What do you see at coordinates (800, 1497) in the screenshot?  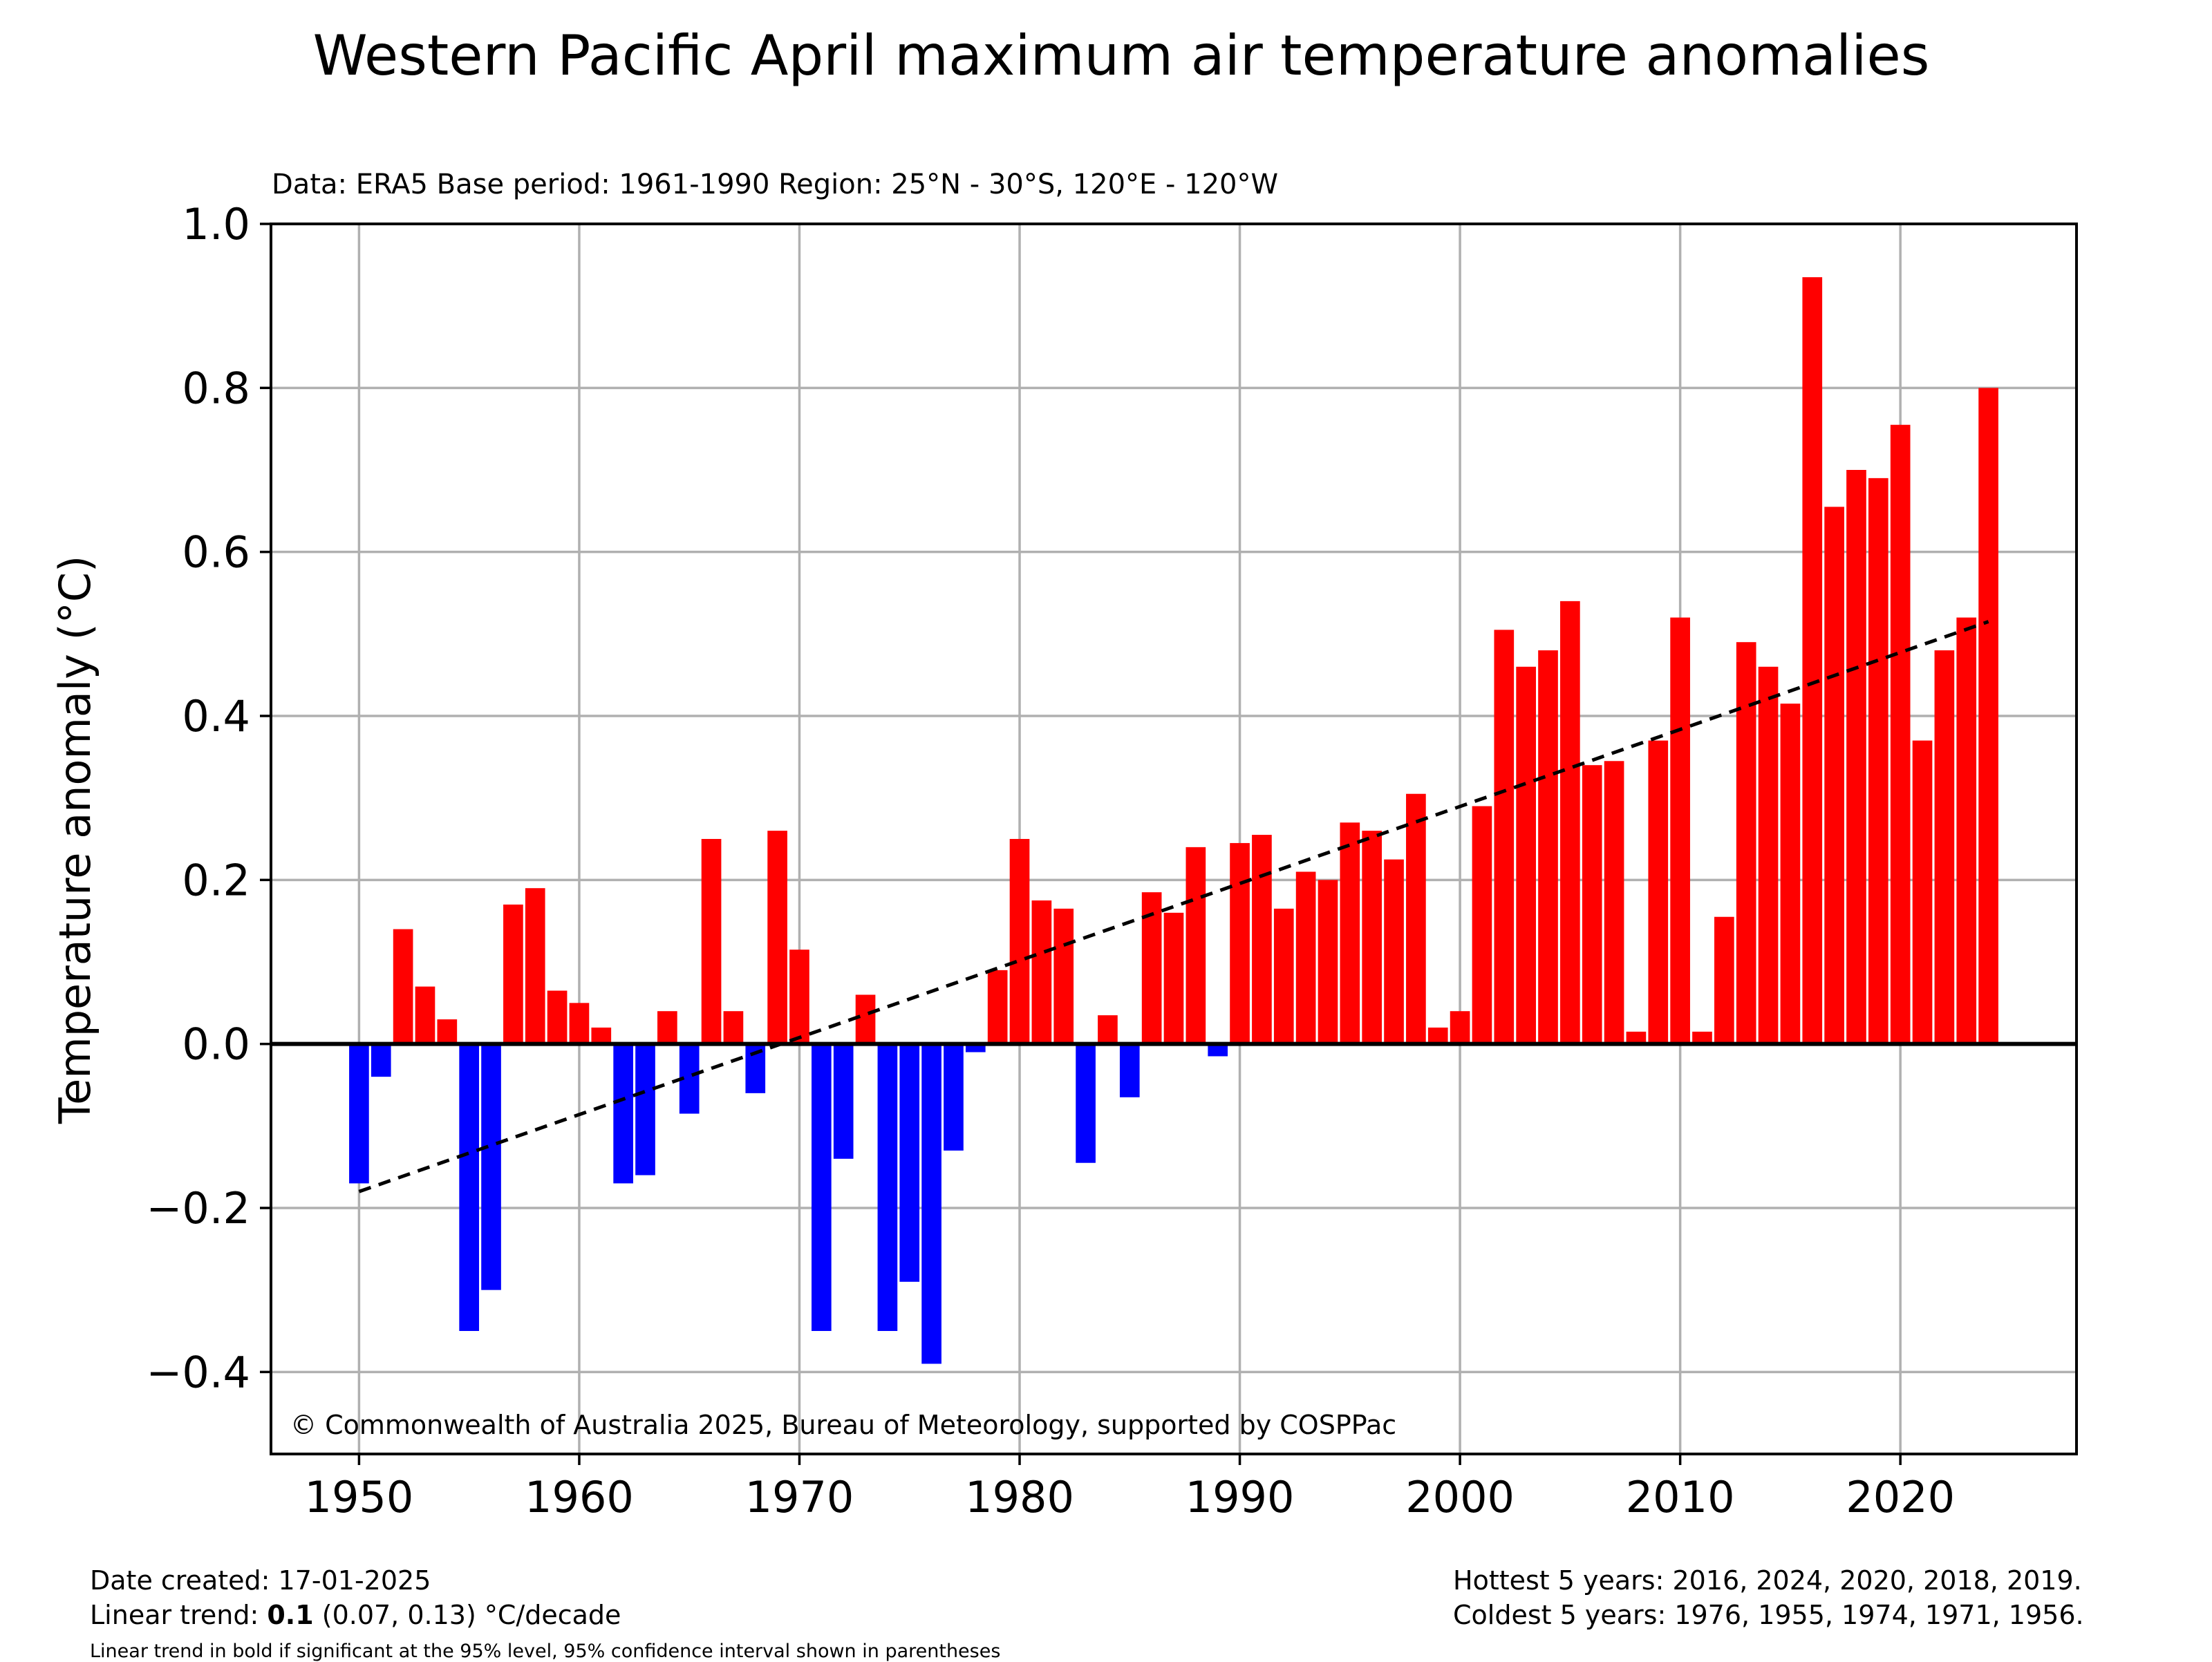 I see `x-tick-label: 1970` at bounding box center [800, 1497].